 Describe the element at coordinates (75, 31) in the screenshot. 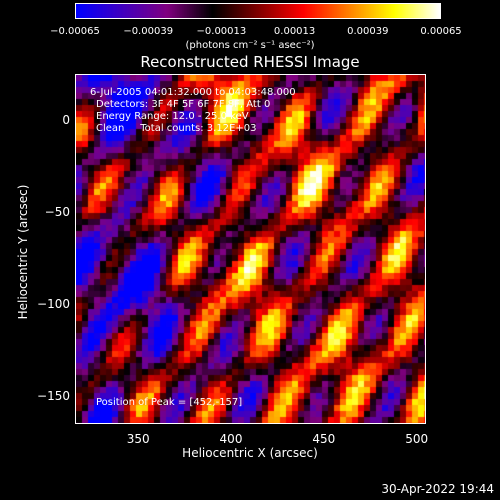

I see `colorbar-tick-label: −0.00065` at that location.